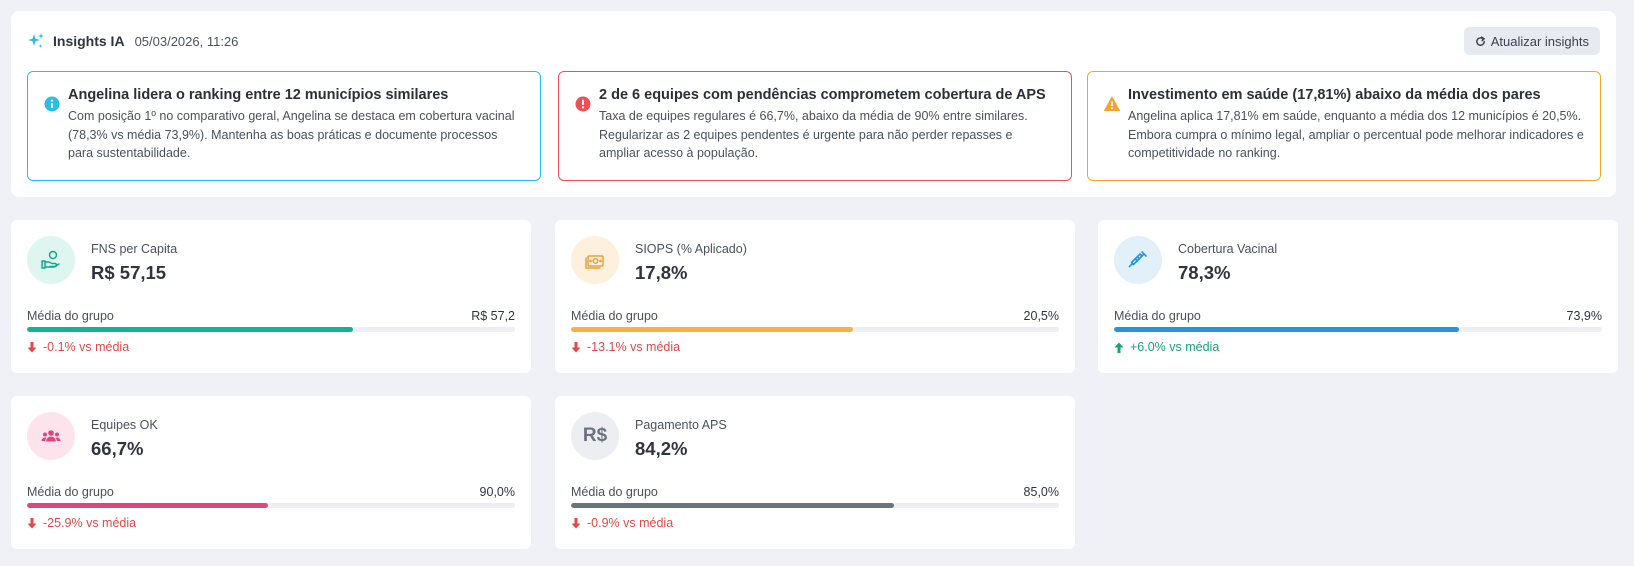  Describe the element at coordinates (51, 436) in the screenshot. I see `users-icon` at that location.